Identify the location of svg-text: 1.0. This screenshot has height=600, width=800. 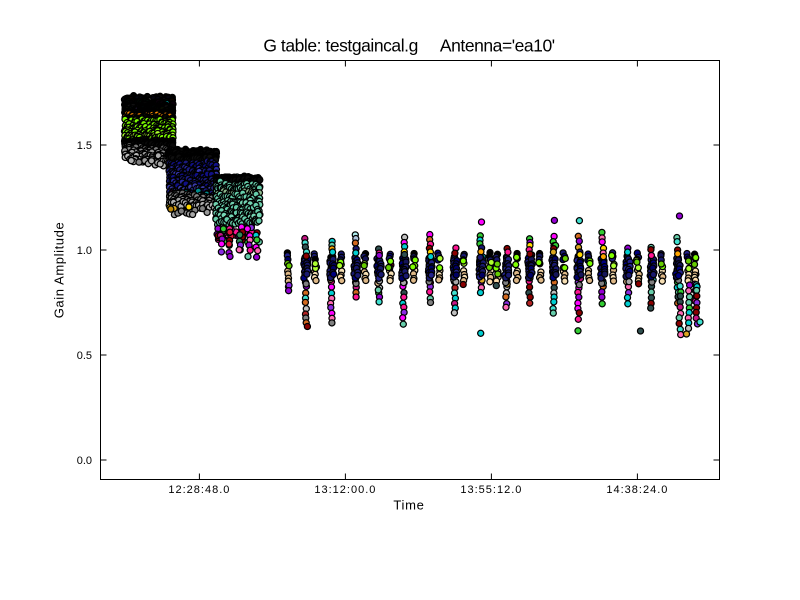
(84, 251).